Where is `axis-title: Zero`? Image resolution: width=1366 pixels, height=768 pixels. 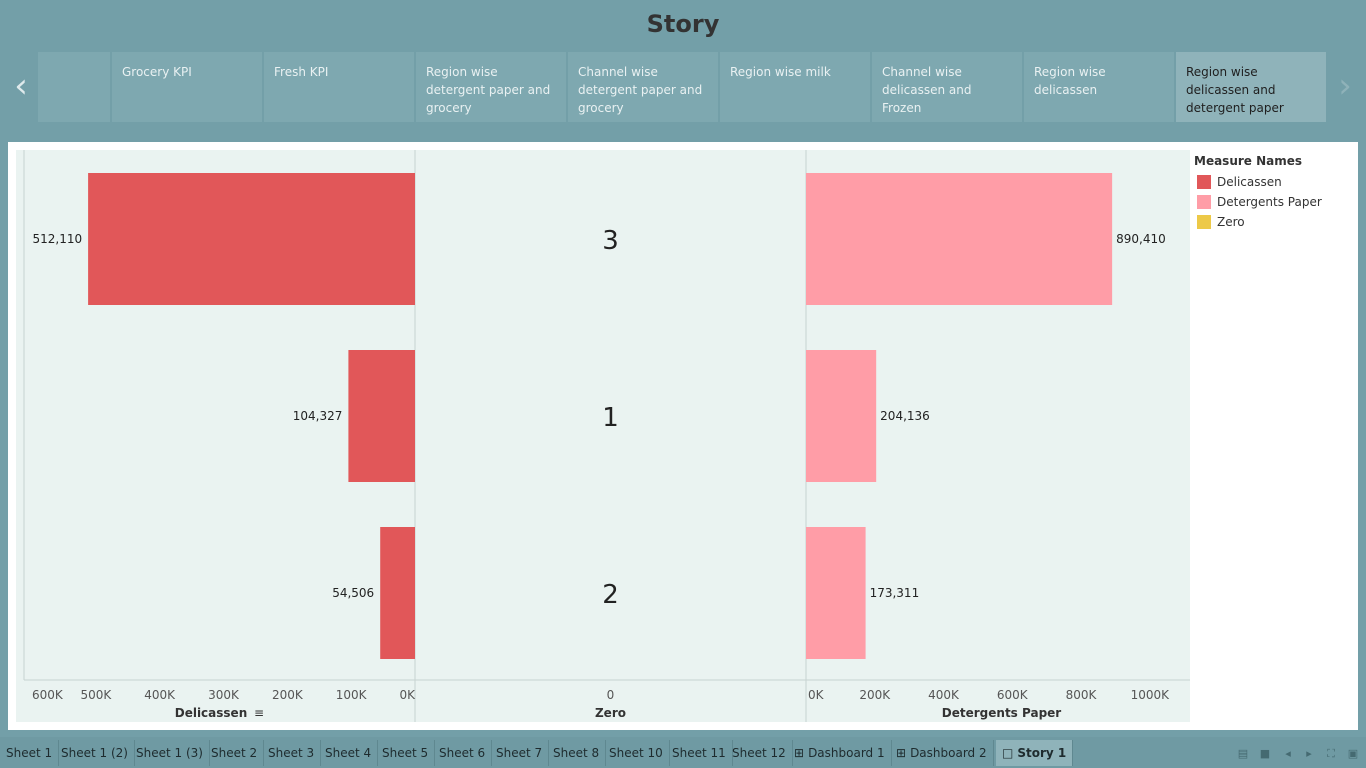 axis-title: Zero is located at coordinates (610, 713).